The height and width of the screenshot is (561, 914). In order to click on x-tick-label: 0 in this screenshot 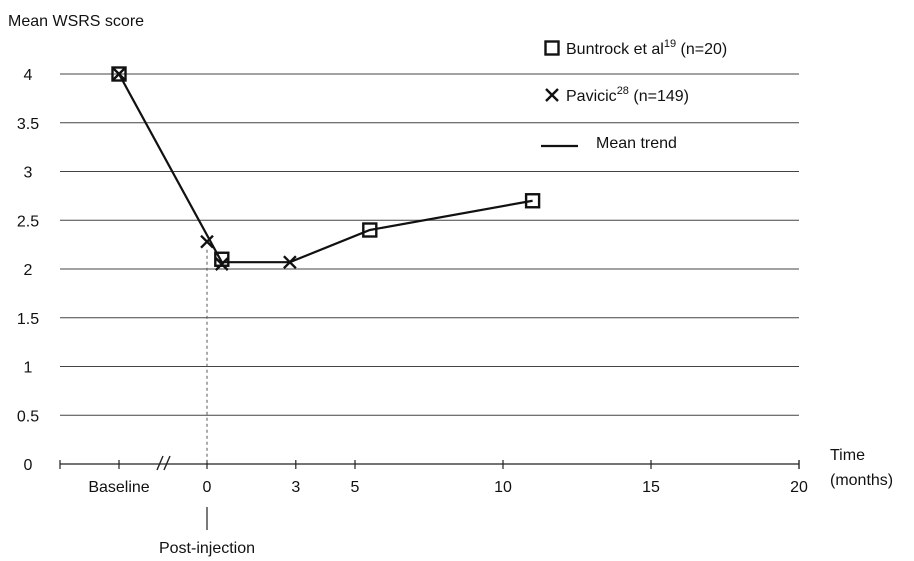, I will do `click(207, 487)`.